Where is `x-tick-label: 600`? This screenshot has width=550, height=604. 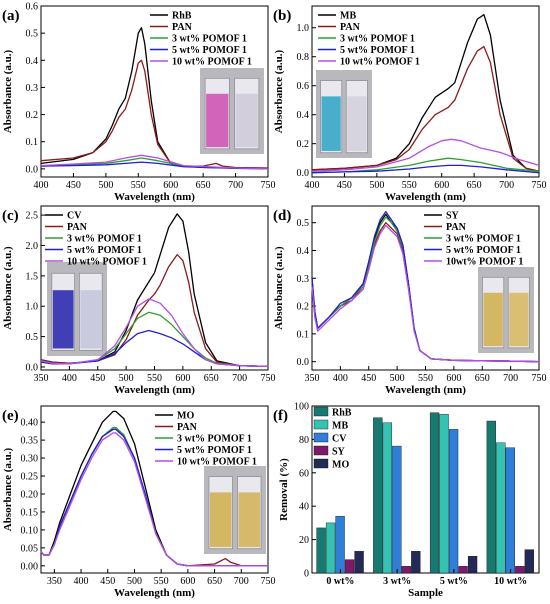 x-tick-label: 600 is located at coordinates (170, 185).